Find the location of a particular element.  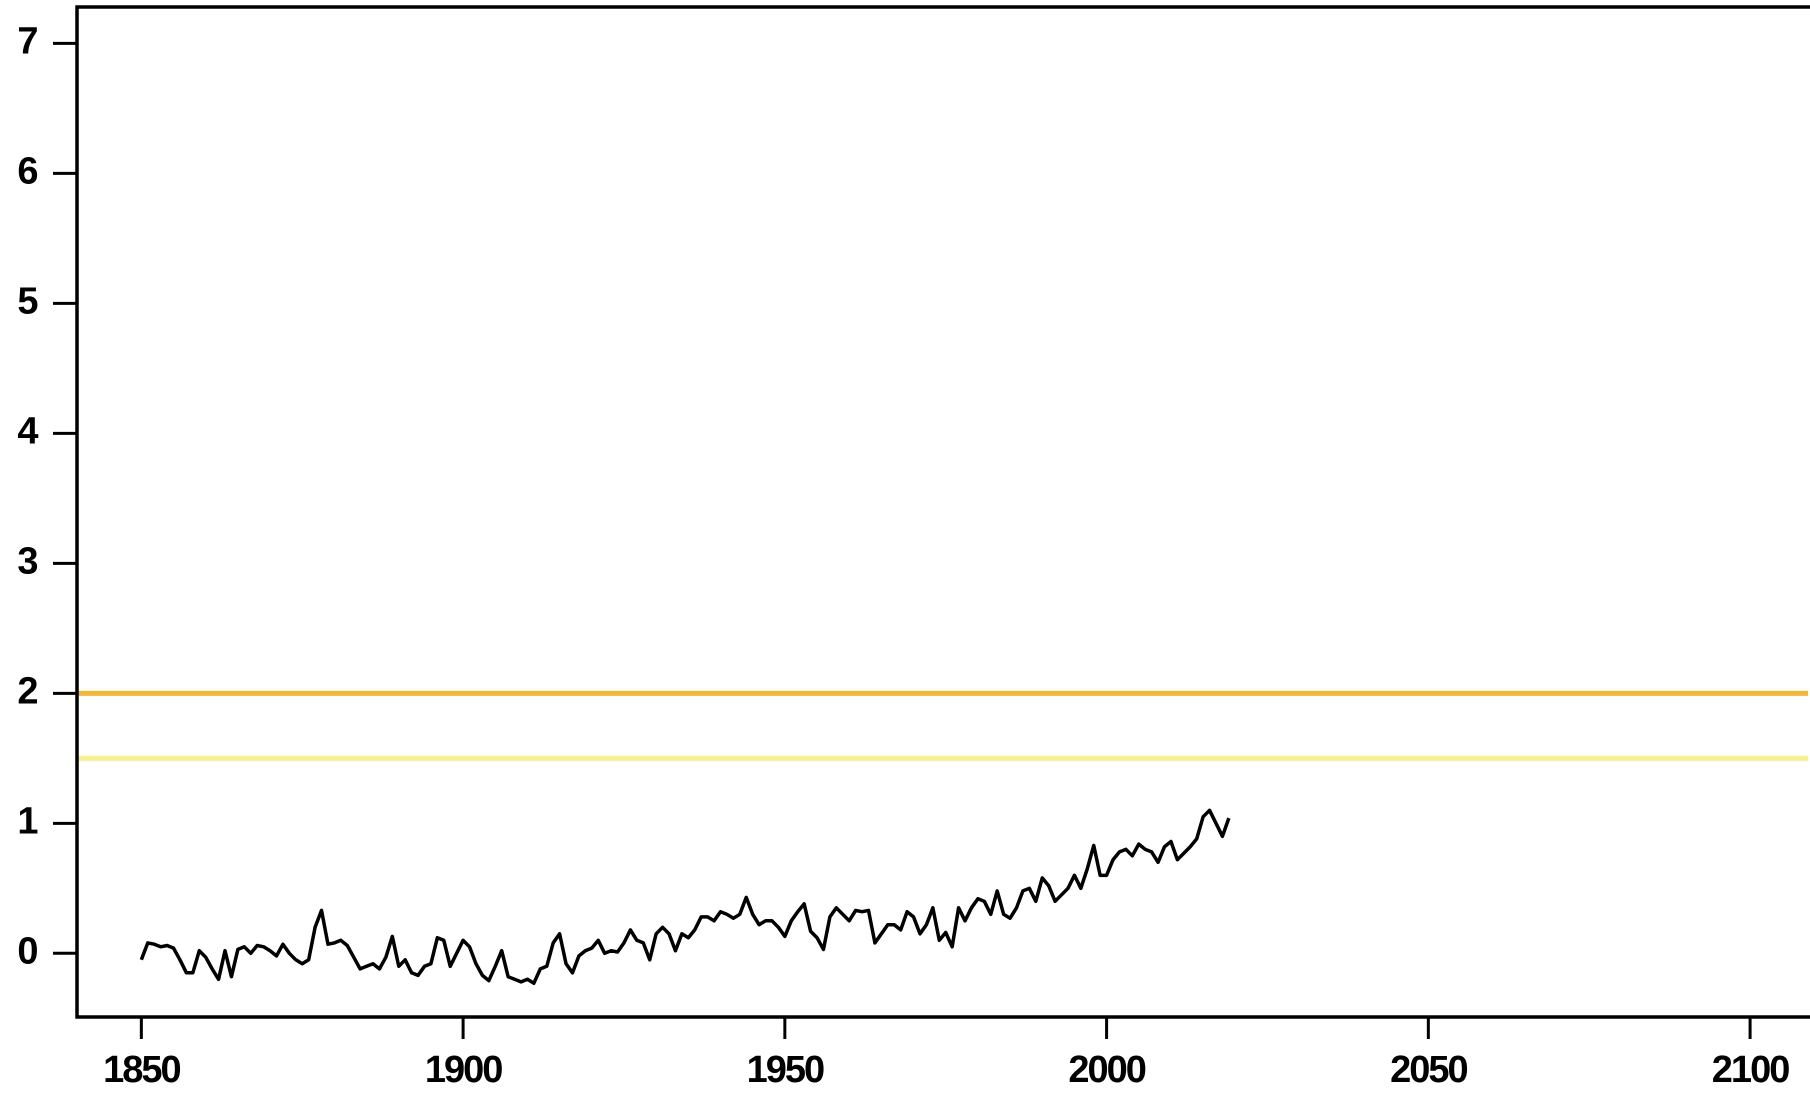

x-tick-label: 2000 is located at coordinates (1106, 1070).